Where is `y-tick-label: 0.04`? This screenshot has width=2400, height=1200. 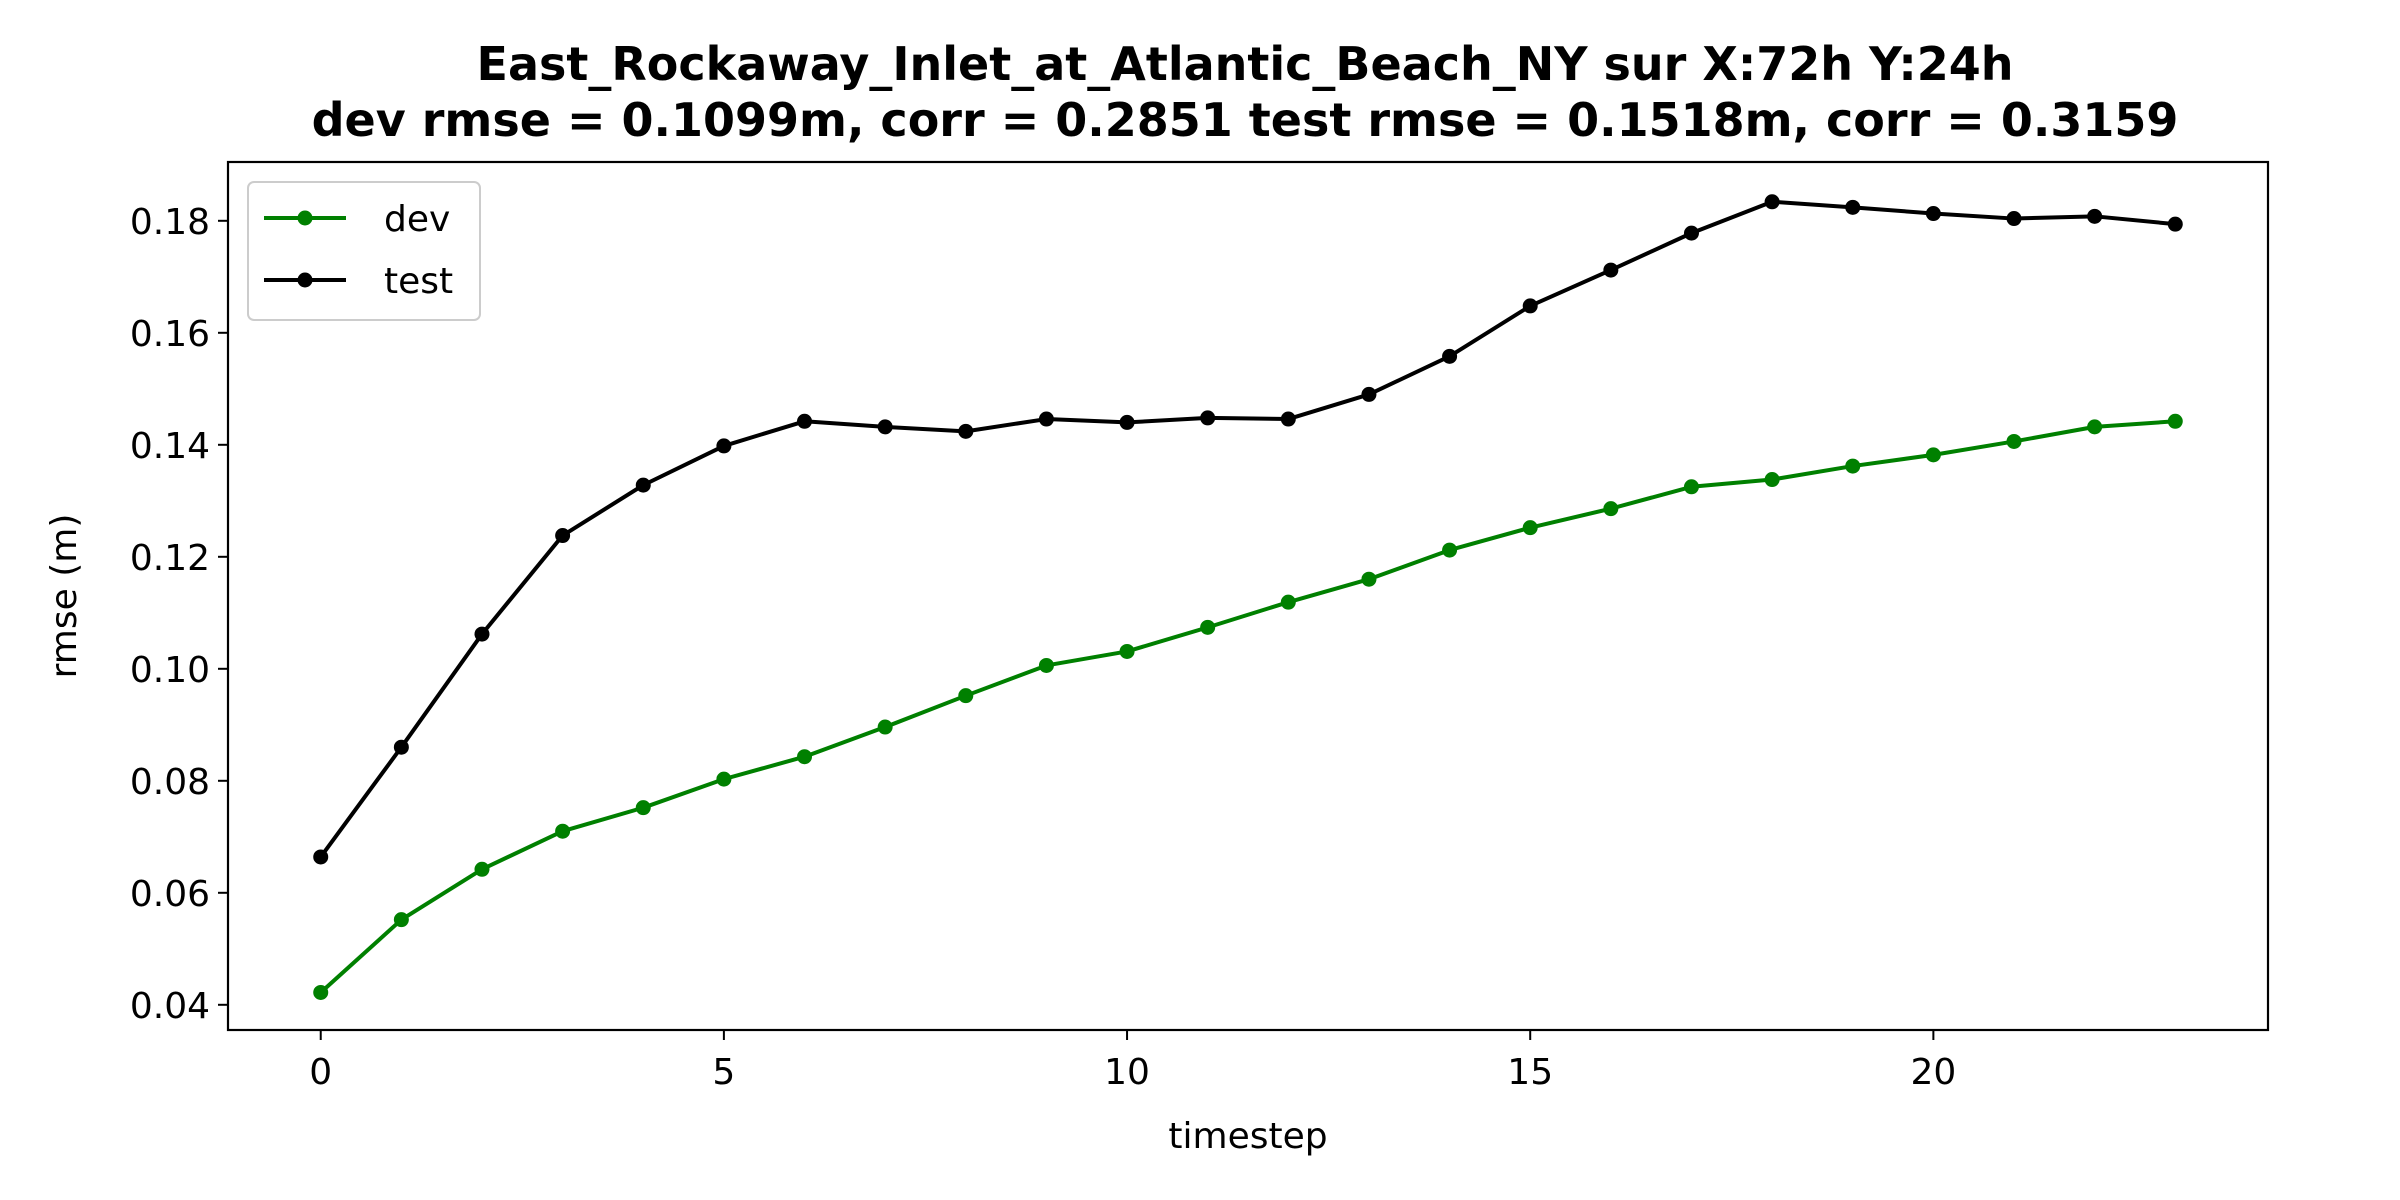
y-tick-label: 0.04 is located at coordinates (170, 1006).